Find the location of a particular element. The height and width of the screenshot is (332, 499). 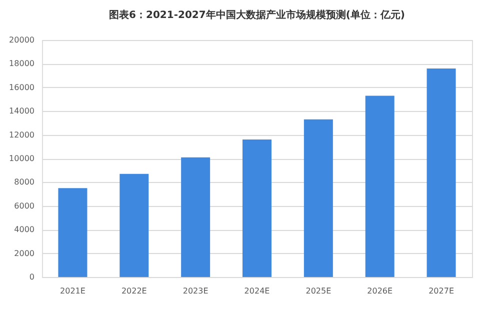

y-tick-label: 8000 is located at coordinates (24, 182).